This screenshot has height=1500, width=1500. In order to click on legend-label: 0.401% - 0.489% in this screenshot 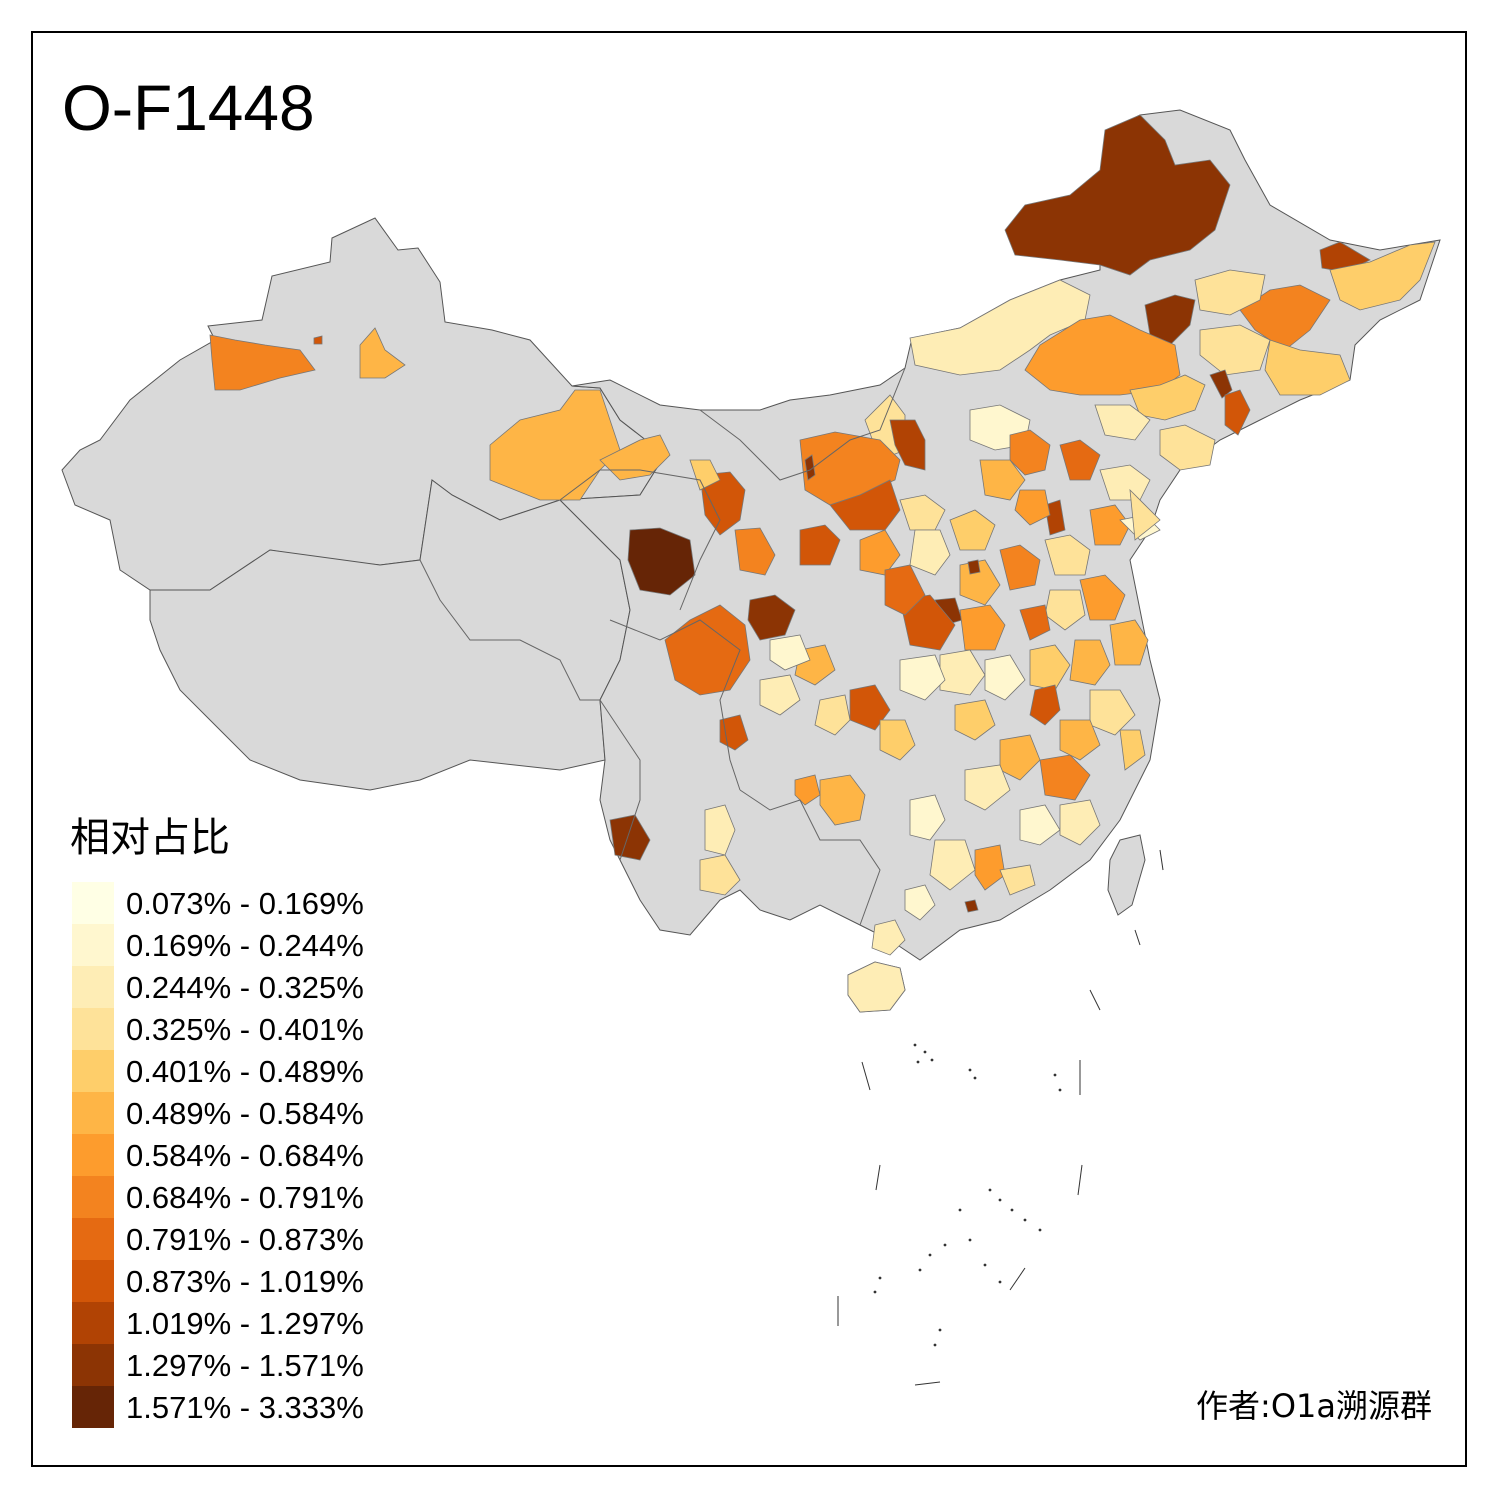, I will do `click(245, 1071)`.